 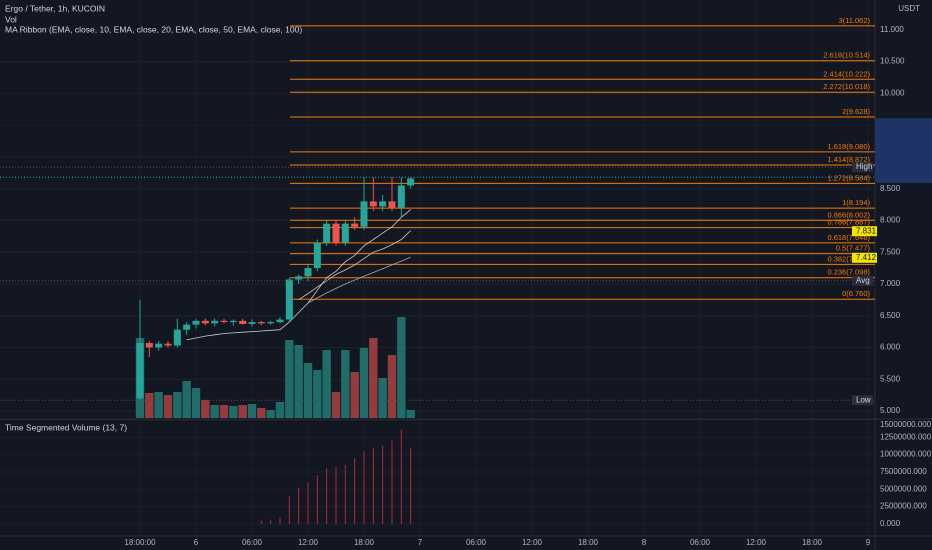 What do you see at coordinates (892, 92) in the screenshot?
I see `y-tick-label: 10.000` at bounding box center [892, 92].